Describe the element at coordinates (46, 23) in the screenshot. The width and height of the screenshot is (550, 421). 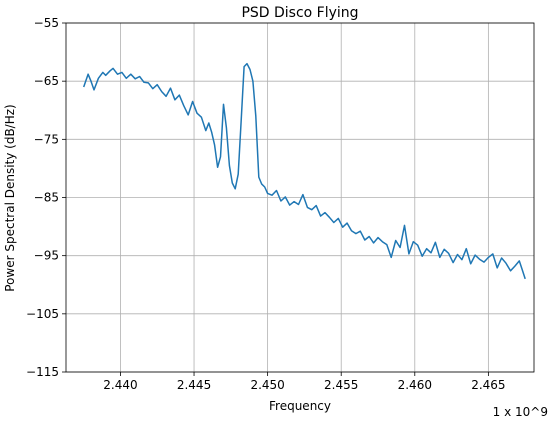
I see `y-tick-label: −55` at that location.